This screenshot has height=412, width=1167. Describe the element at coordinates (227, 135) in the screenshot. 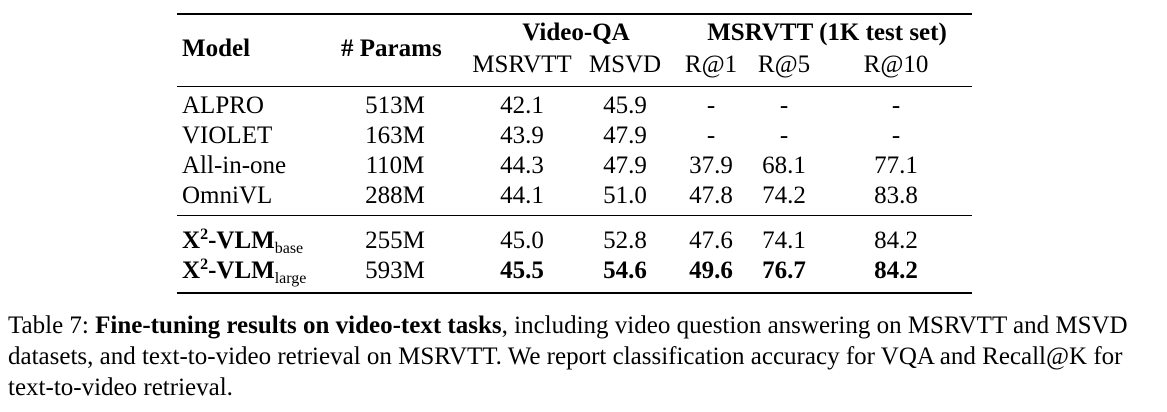

I see `row-model: VIOLET` at that location.